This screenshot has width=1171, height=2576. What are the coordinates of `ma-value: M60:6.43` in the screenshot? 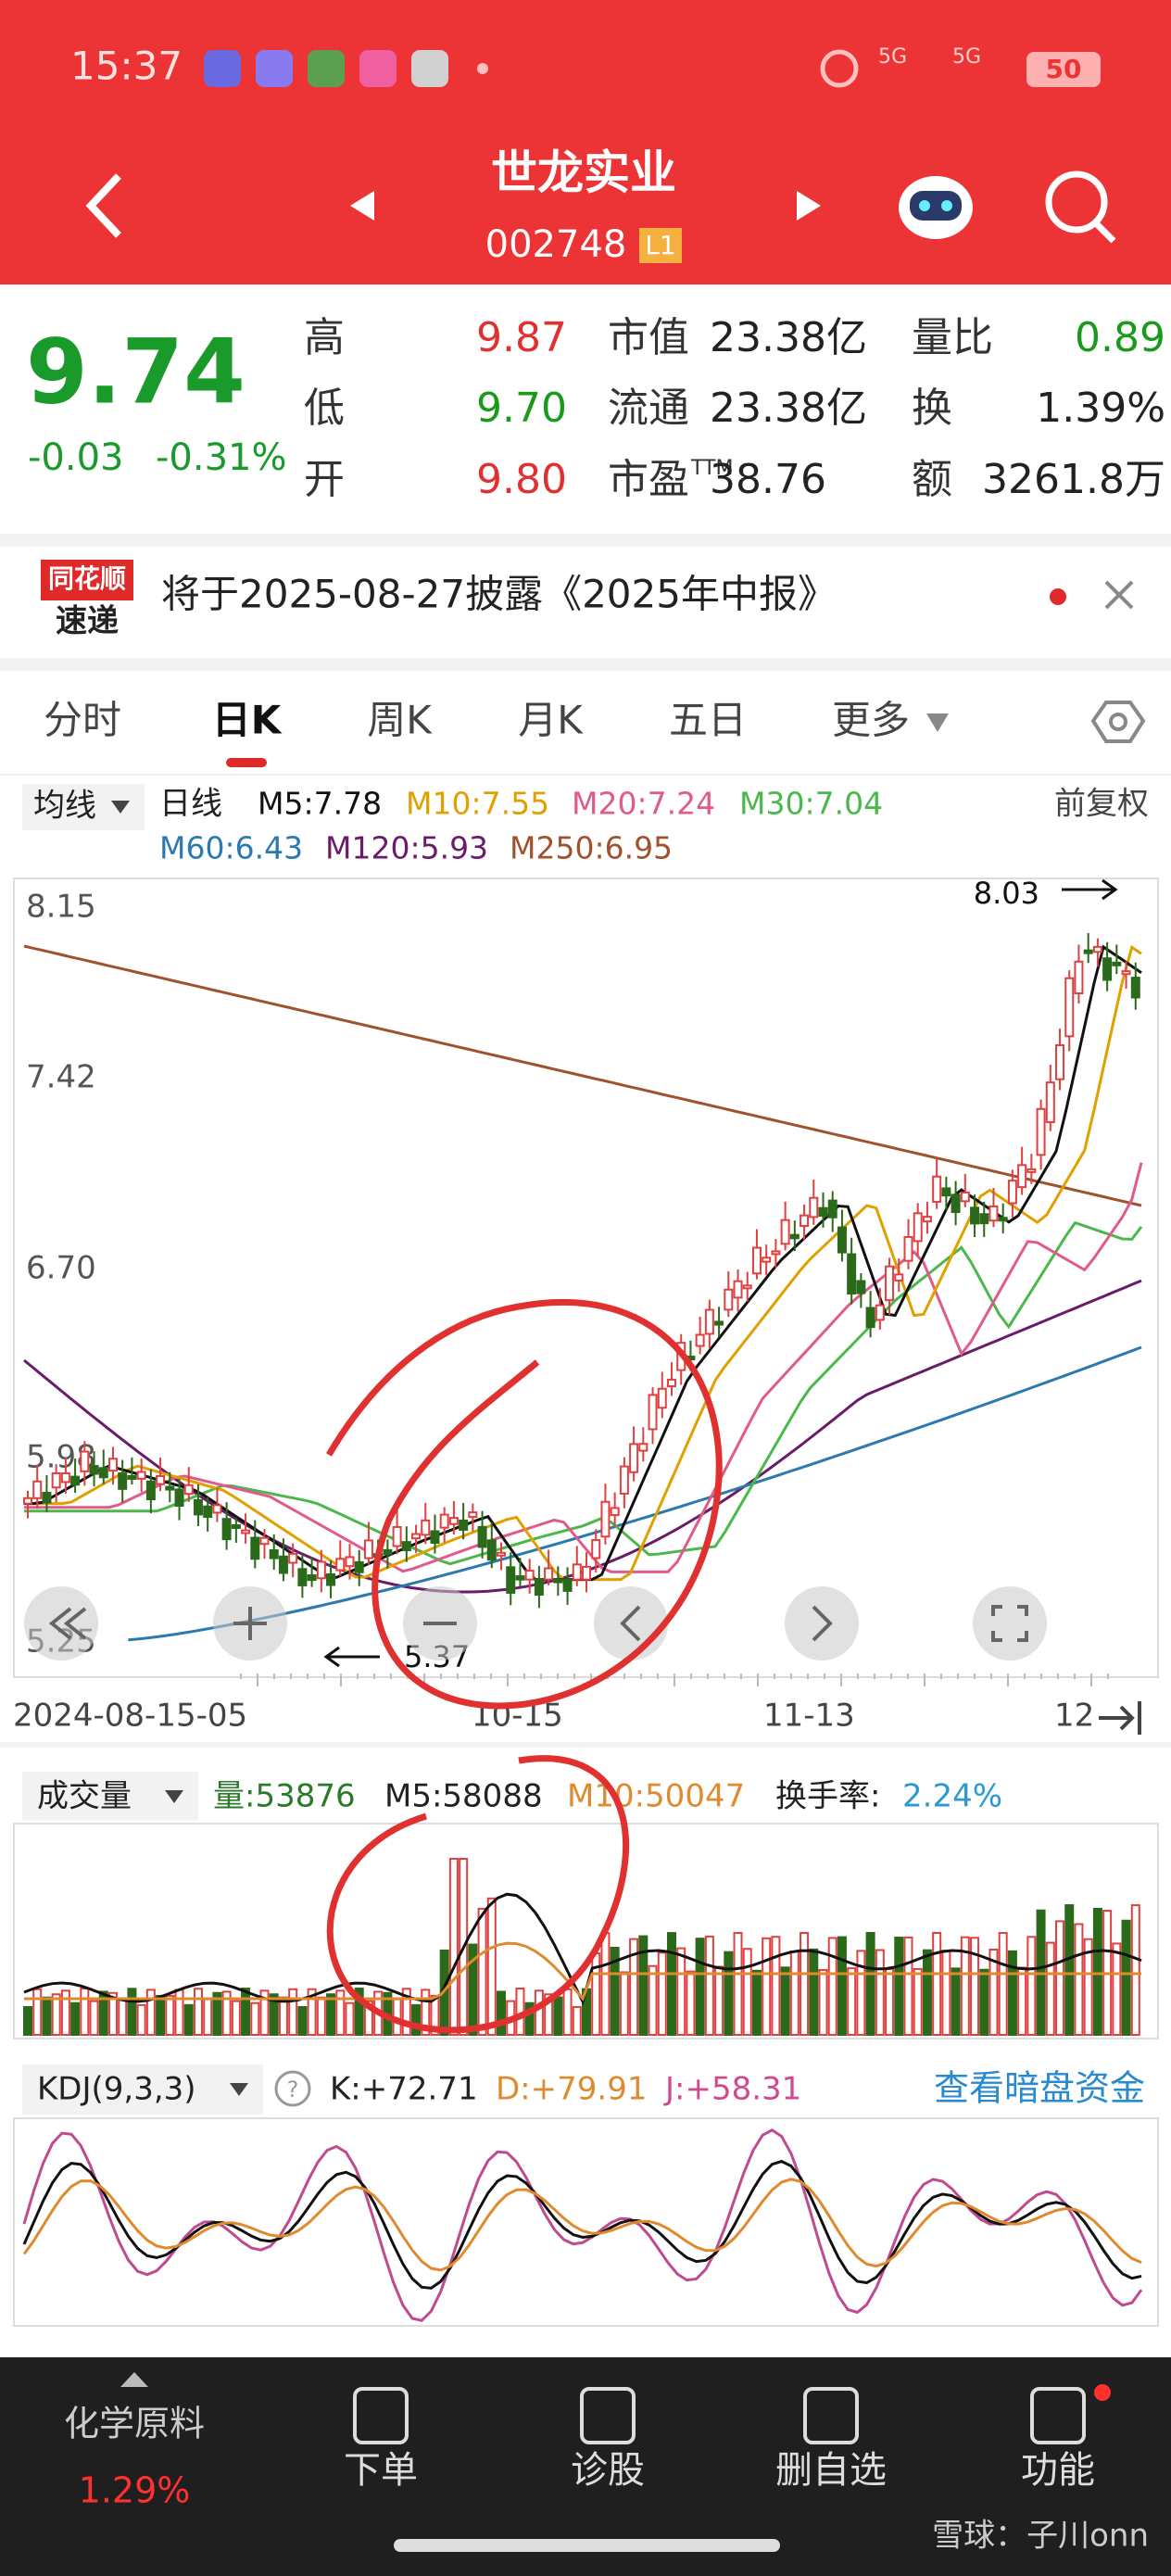 It's located at (231, 848).